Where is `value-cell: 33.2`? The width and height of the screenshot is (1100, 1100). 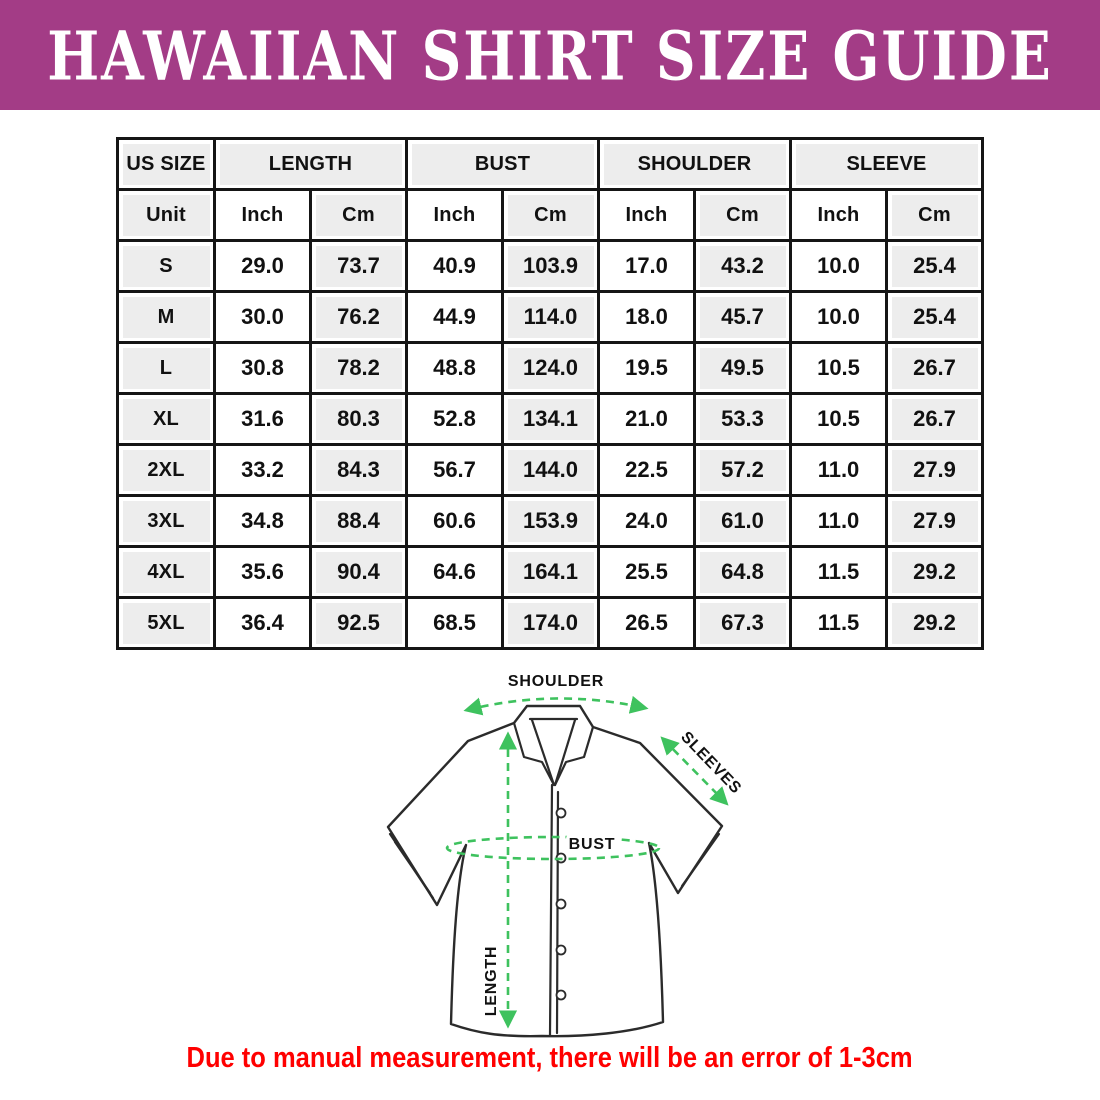
value-cell: 33.2 is located at coordinates (262, 470).